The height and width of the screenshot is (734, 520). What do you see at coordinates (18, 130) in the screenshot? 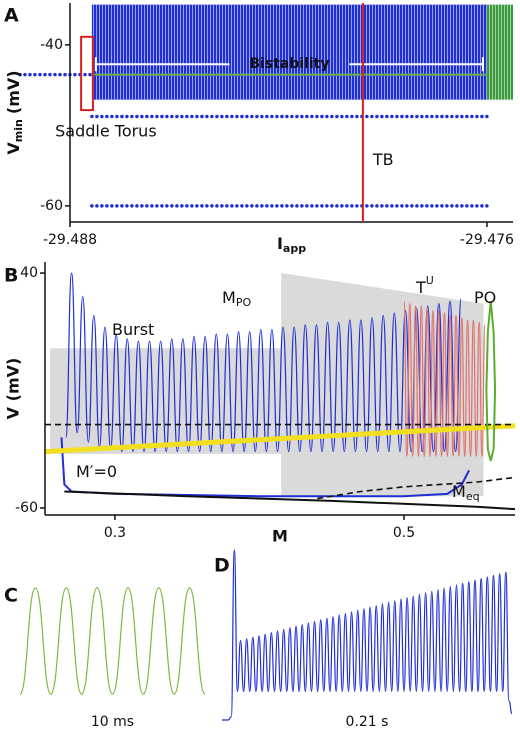
I see `y-axis-label-part: min` at bounding box center [18, 130].